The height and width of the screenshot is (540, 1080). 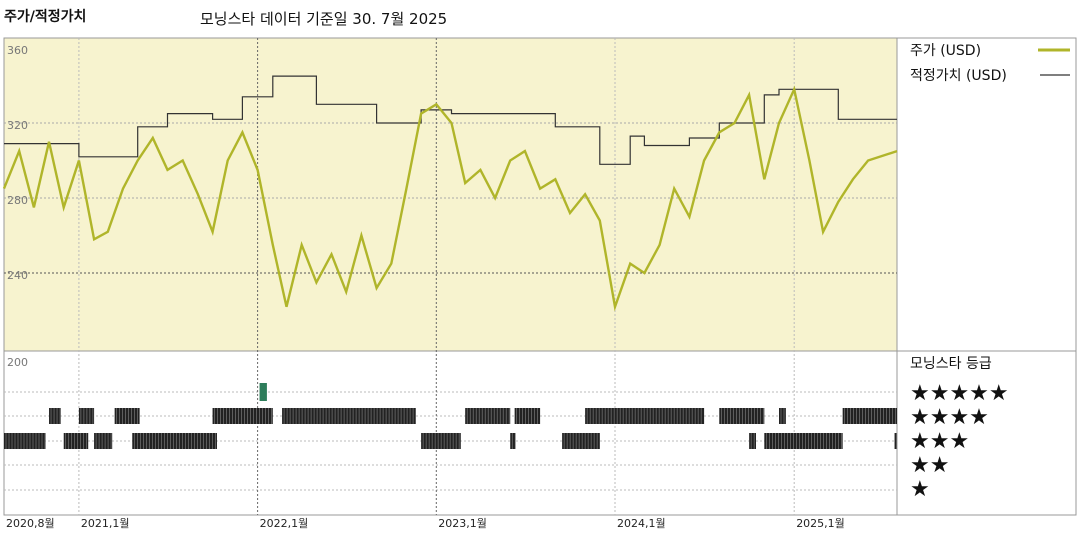 I want to click on y-tick-360: 360, so click(x=17, y=50).